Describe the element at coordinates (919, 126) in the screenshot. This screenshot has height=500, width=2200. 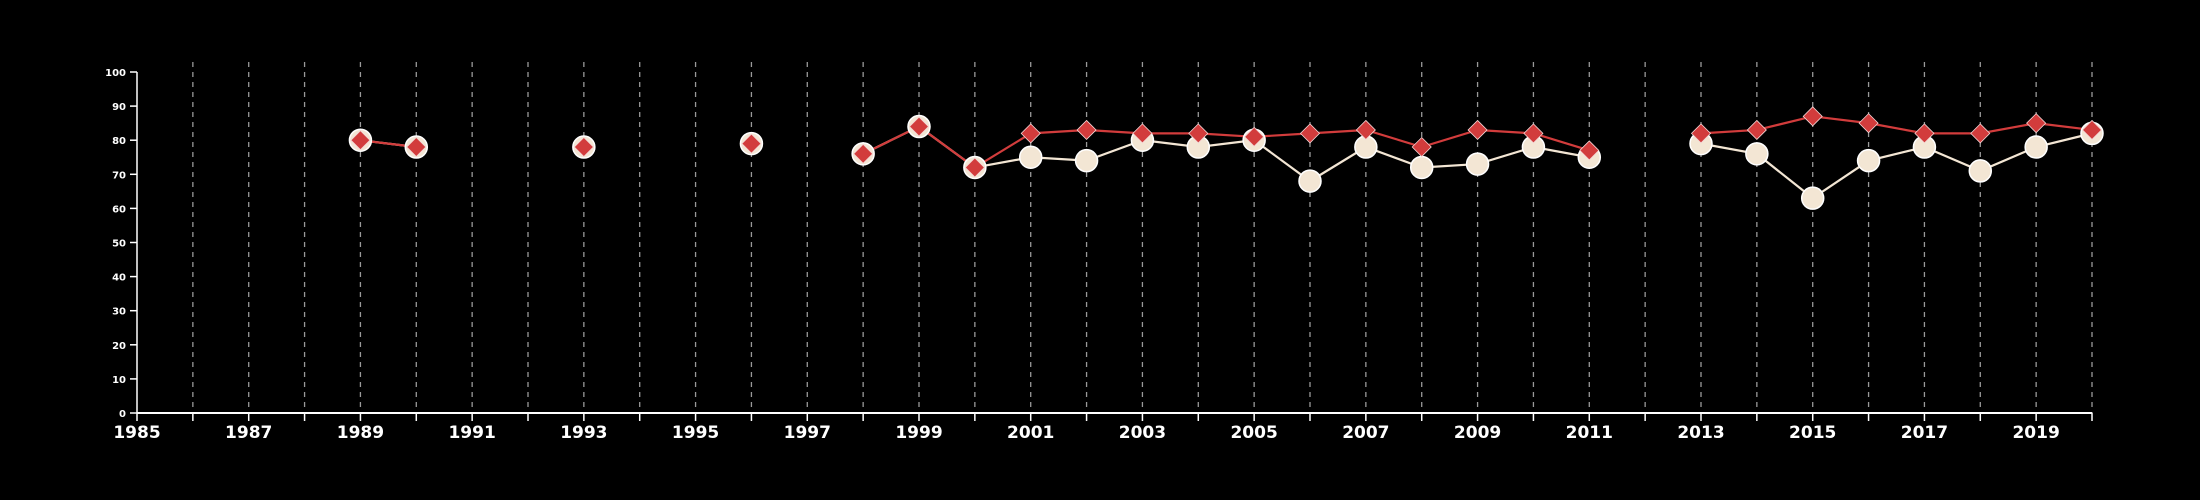
I see `point-diamond-1999` at that location.